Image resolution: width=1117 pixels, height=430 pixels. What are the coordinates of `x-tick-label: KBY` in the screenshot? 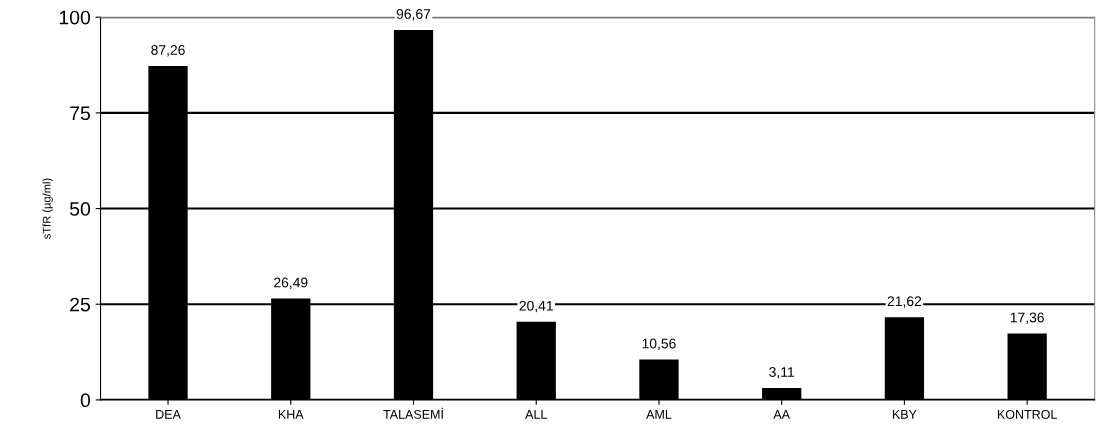 It's located at (904, 414).